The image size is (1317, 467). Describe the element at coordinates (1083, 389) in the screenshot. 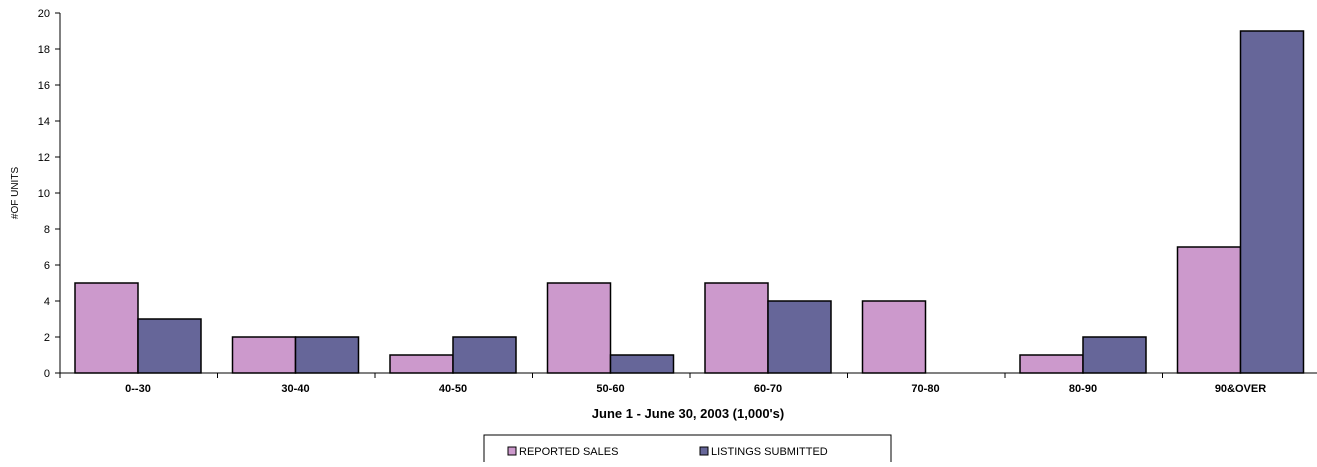

I see `x-tick-label: 80-90` at that location.